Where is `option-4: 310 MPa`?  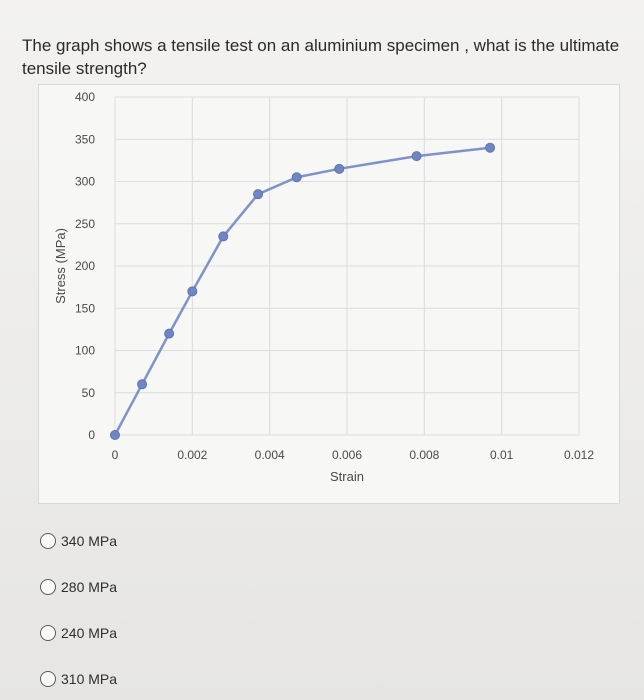 option-4: 310 MPa is located at coordinates (78, 679).